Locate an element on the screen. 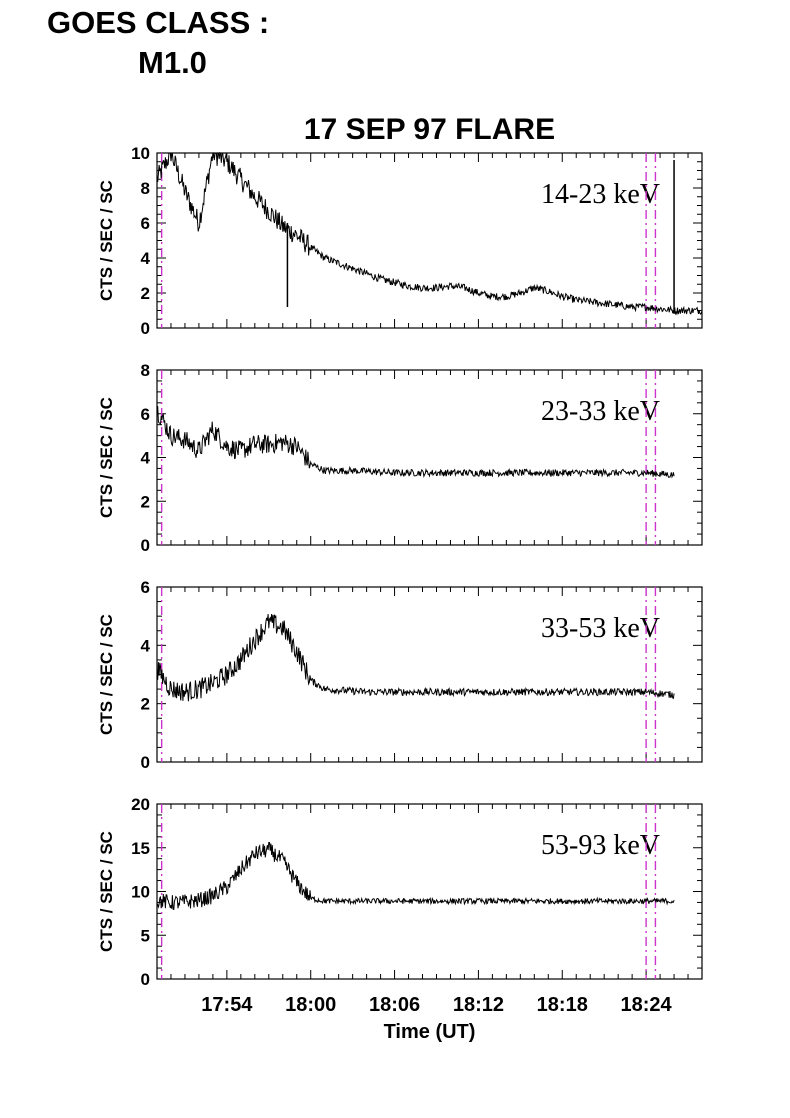 Image resolution: width=790 pixels, height=1118 pixels. x-tick-label: 18:12 is located at coordinates (478, 1005).